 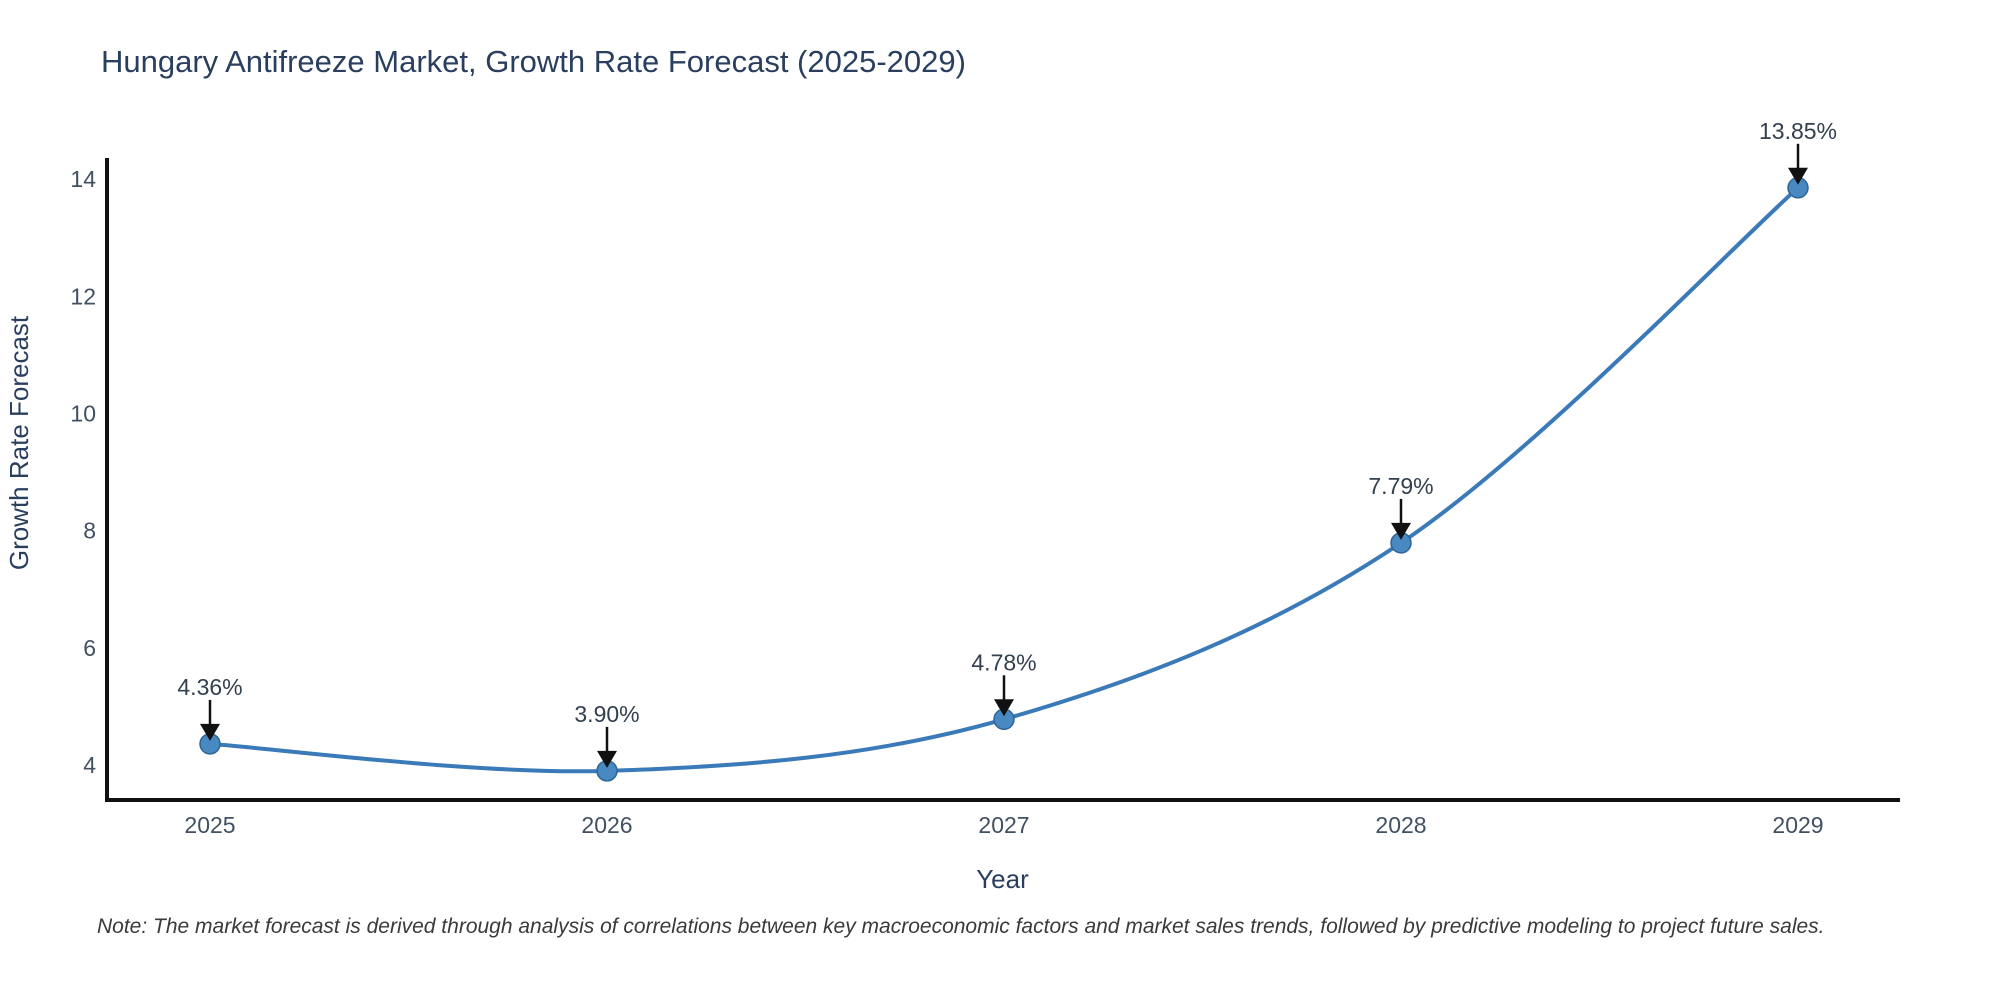 I want to click on x-tick-label: 2025, so click(x=209, y=825).